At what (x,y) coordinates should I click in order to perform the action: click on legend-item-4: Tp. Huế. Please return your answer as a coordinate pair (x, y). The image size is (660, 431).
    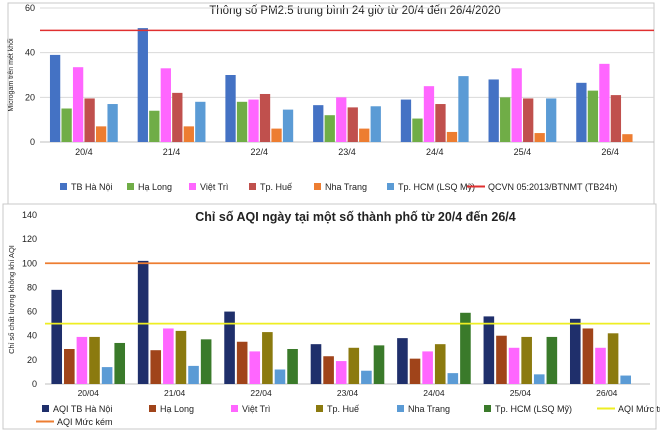
    Looking at the image, I should click on (337, 409).